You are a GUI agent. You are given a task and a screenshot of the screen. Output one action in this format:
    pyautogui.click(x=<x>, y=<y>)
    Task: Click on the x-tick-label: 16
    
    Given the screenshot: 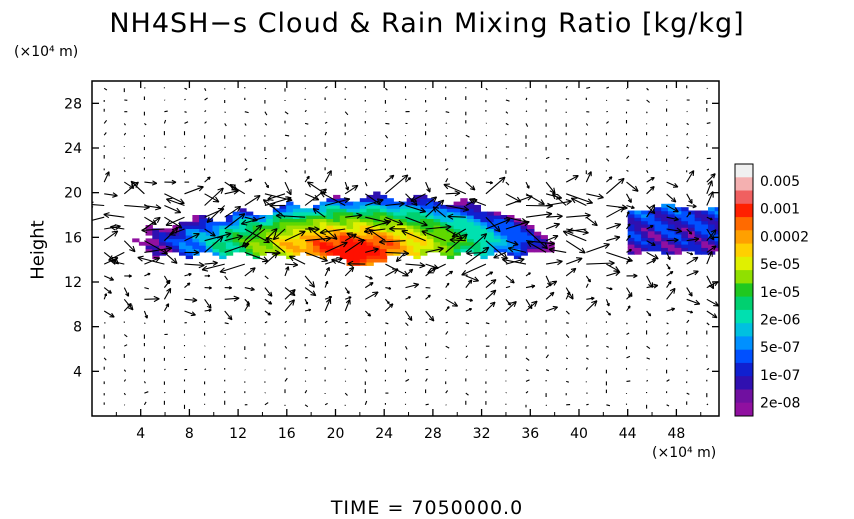 What is the action you would take?
    pyautogui.click(x=287, y=434)
    